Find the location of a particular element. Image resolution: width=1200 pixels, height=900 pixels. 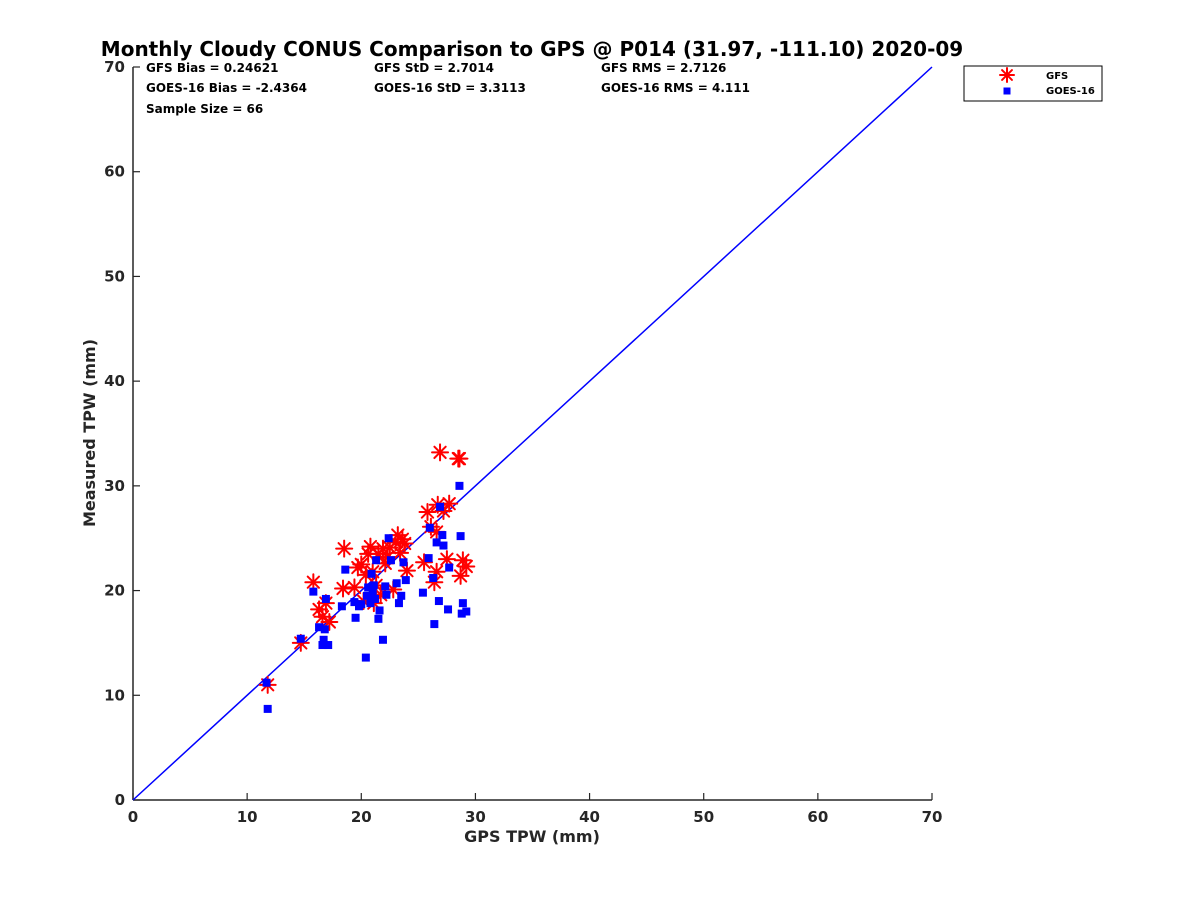

y-tick-label: 50 is located at coordinates (114, 276).